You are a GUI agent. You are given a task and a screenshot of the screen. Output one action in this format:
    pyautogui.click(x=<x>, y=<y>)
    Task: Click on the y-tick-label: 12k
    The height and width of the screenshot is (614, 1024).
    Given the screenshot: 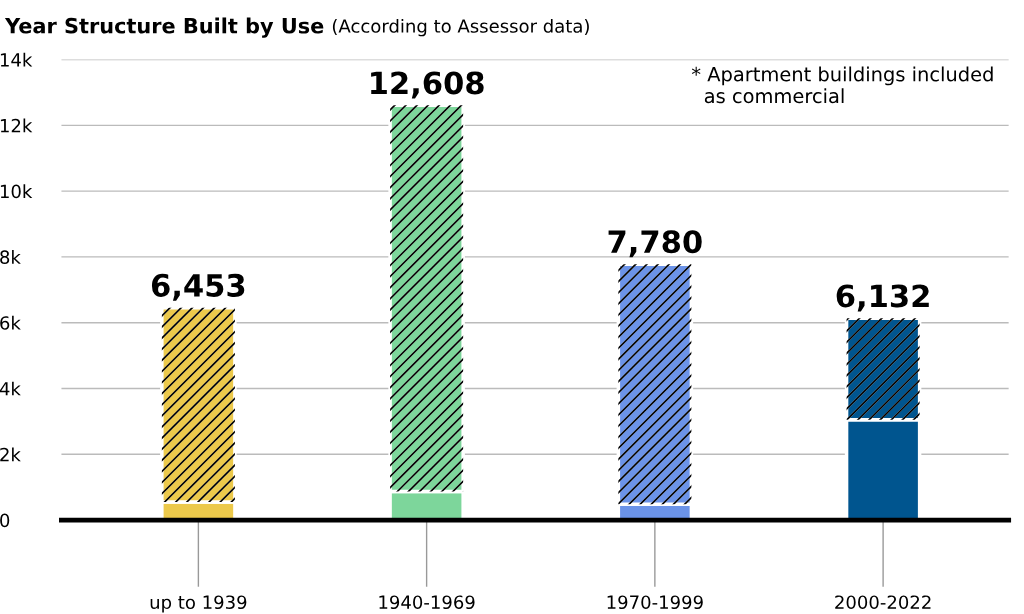 What is the action you would take?
    pyautogui.click(x=16, y=125)
    